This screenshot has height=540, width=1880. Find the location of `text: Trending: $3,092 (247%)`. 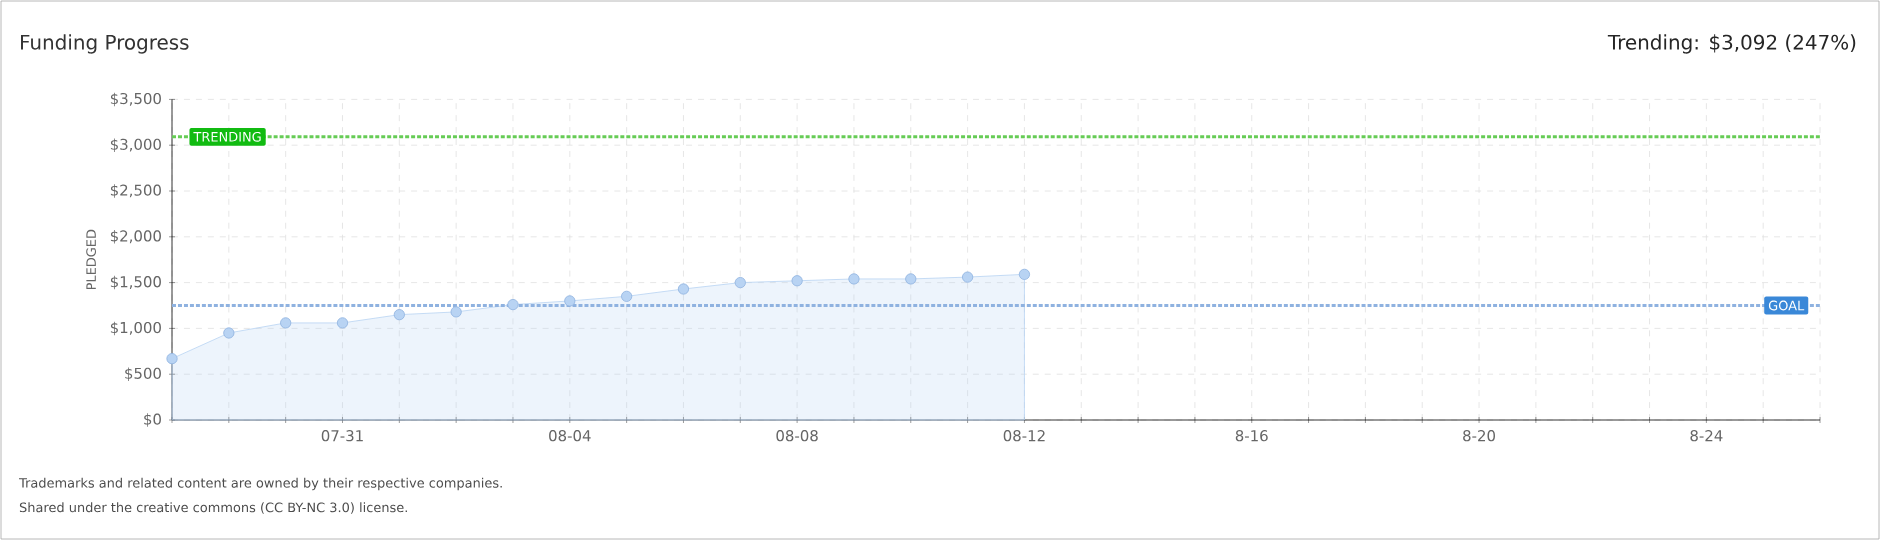

text: Trending: $3,092 (247%) is located at coordinates (1731, 44).